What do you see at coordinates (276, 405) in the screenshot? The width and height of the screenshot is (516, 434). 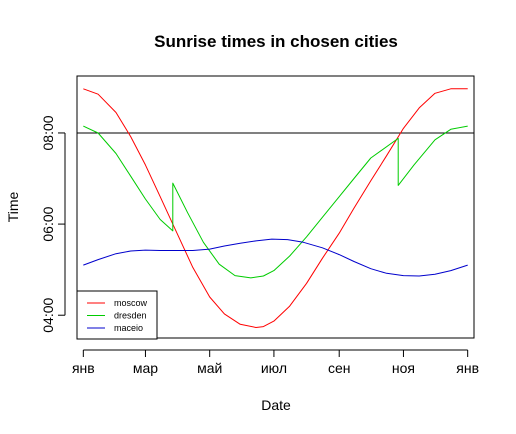 I see `x-axis-label: Date` at bounding box center [276, 405].